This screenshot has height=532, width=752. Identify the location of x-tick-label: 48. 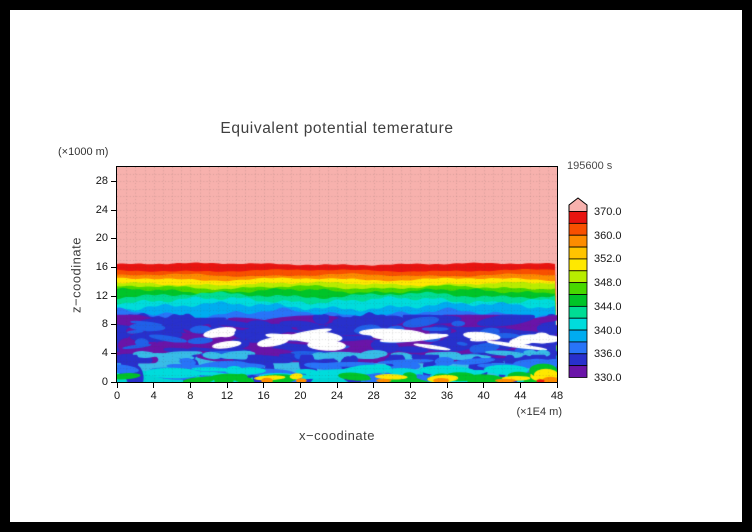
(557, 396).